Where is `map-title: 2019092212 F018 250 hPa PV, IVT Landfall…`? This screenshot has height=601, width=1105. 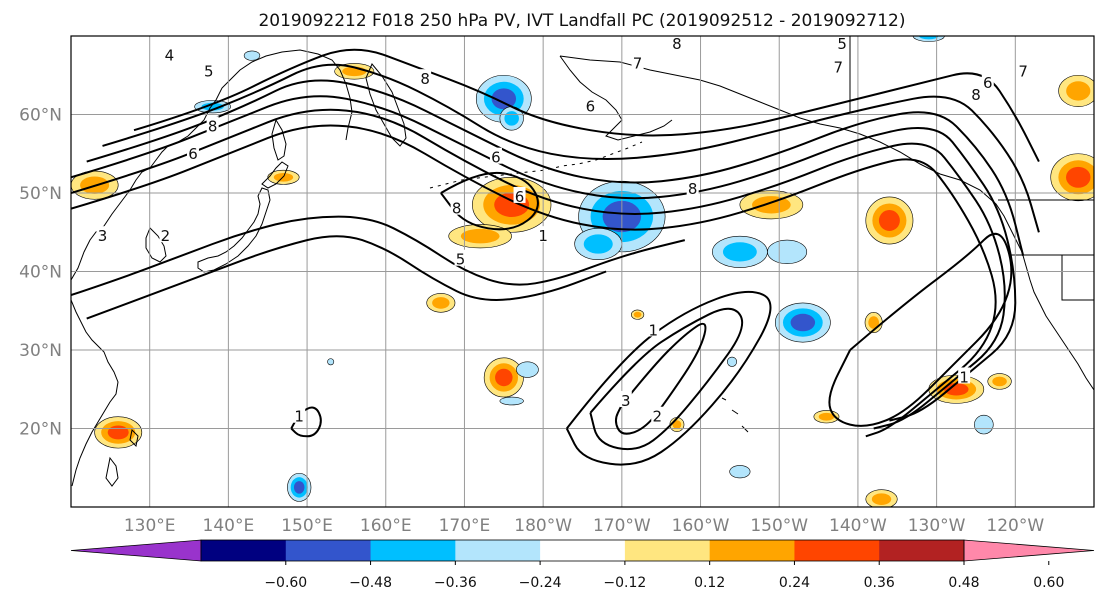
map-title: 2019092212 F018 250 hPa PV, IVT Landfall… is located at coordinates (581, 21).